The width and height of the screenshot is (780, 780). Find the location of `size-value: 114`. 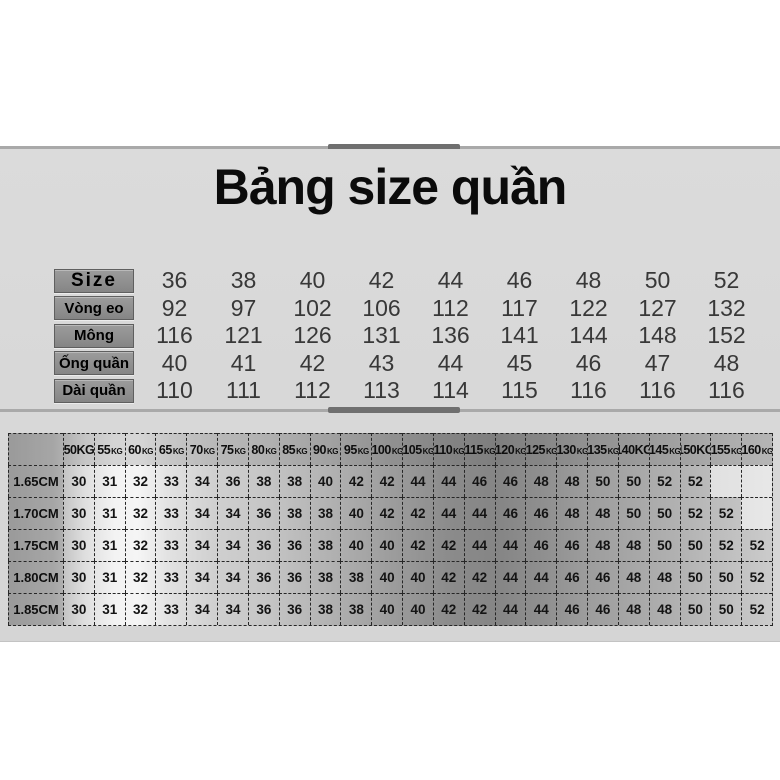

size-value: 114 is located at coordinates (450, 390).